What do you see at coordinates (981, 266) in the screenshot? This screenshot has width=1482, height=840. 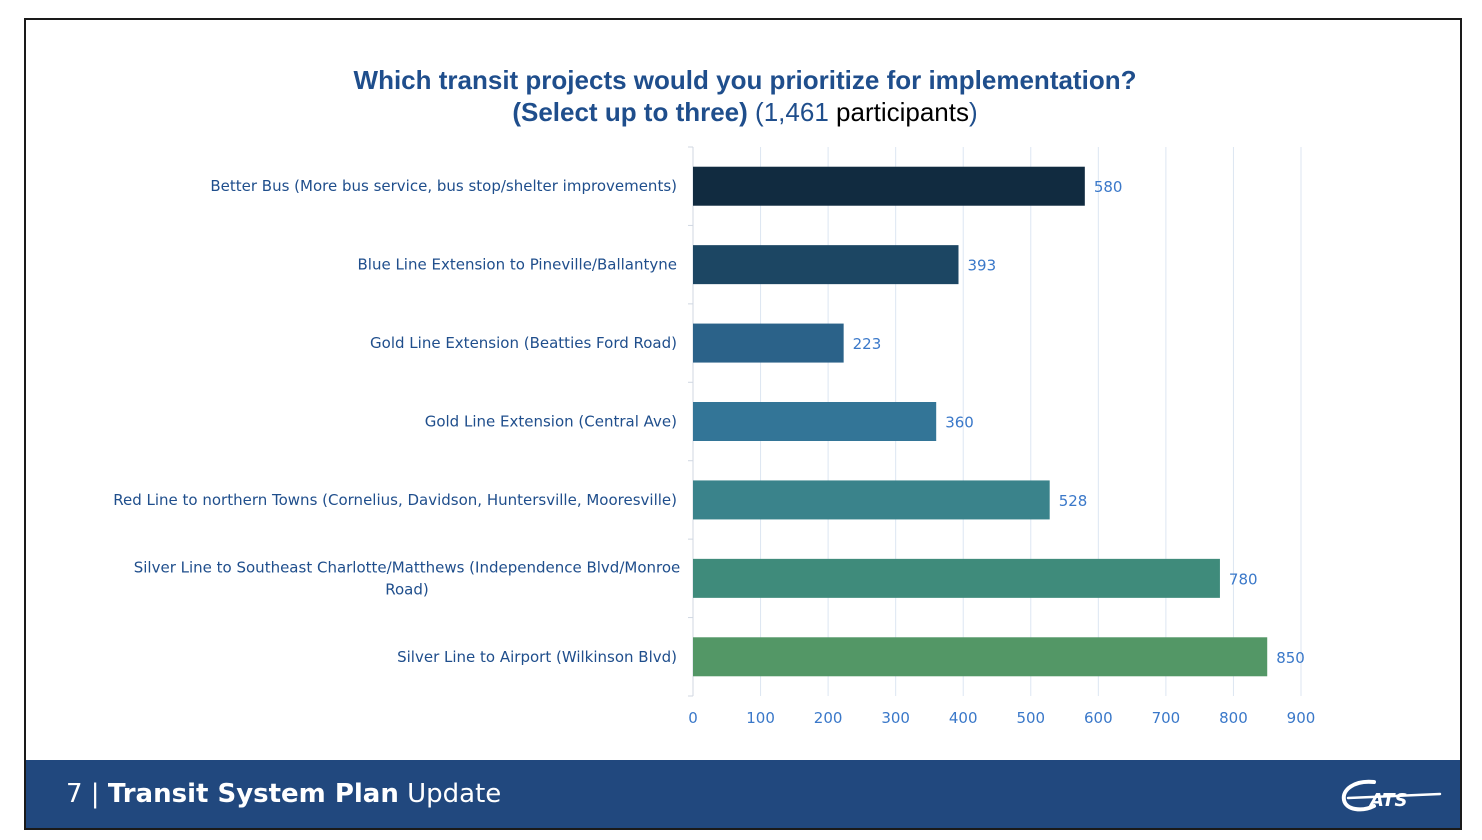 I see `data-label: 393` at bounding box center [981, 266].